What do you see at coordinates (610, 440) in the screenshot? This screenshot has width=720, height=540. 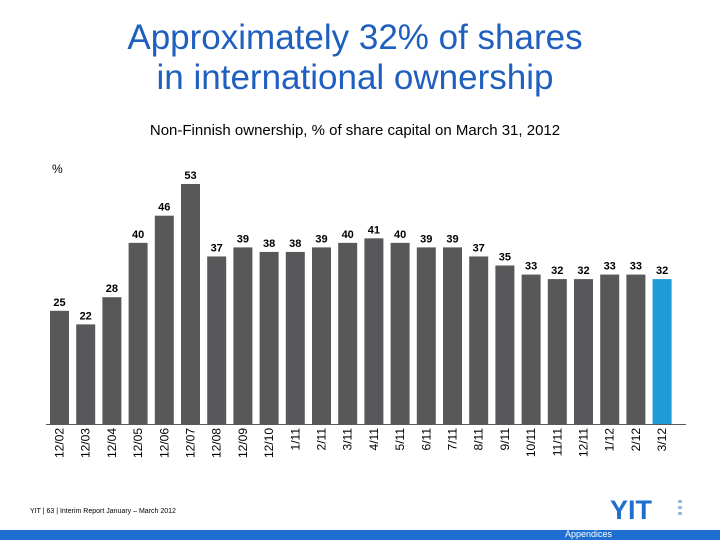 I see `x-tick-label: 1/12` at bounding box center [610, 440].